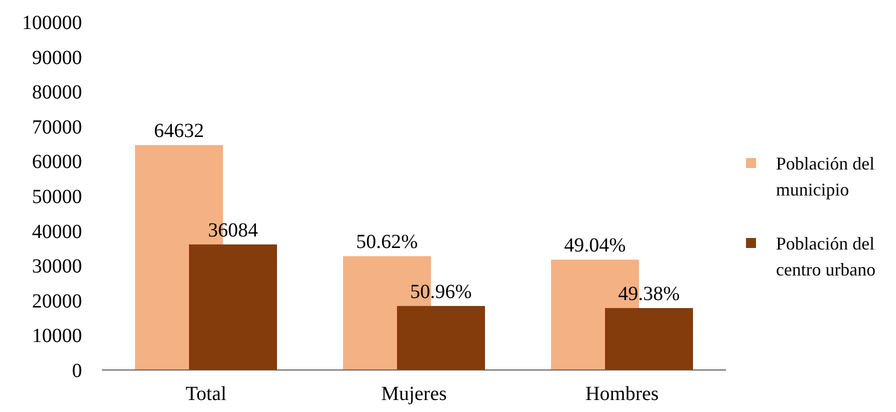  What do you see at coordinates (57, 336) in the screenshot?
I see `y-tick-label: 10000` at bounding box center [57, 336].